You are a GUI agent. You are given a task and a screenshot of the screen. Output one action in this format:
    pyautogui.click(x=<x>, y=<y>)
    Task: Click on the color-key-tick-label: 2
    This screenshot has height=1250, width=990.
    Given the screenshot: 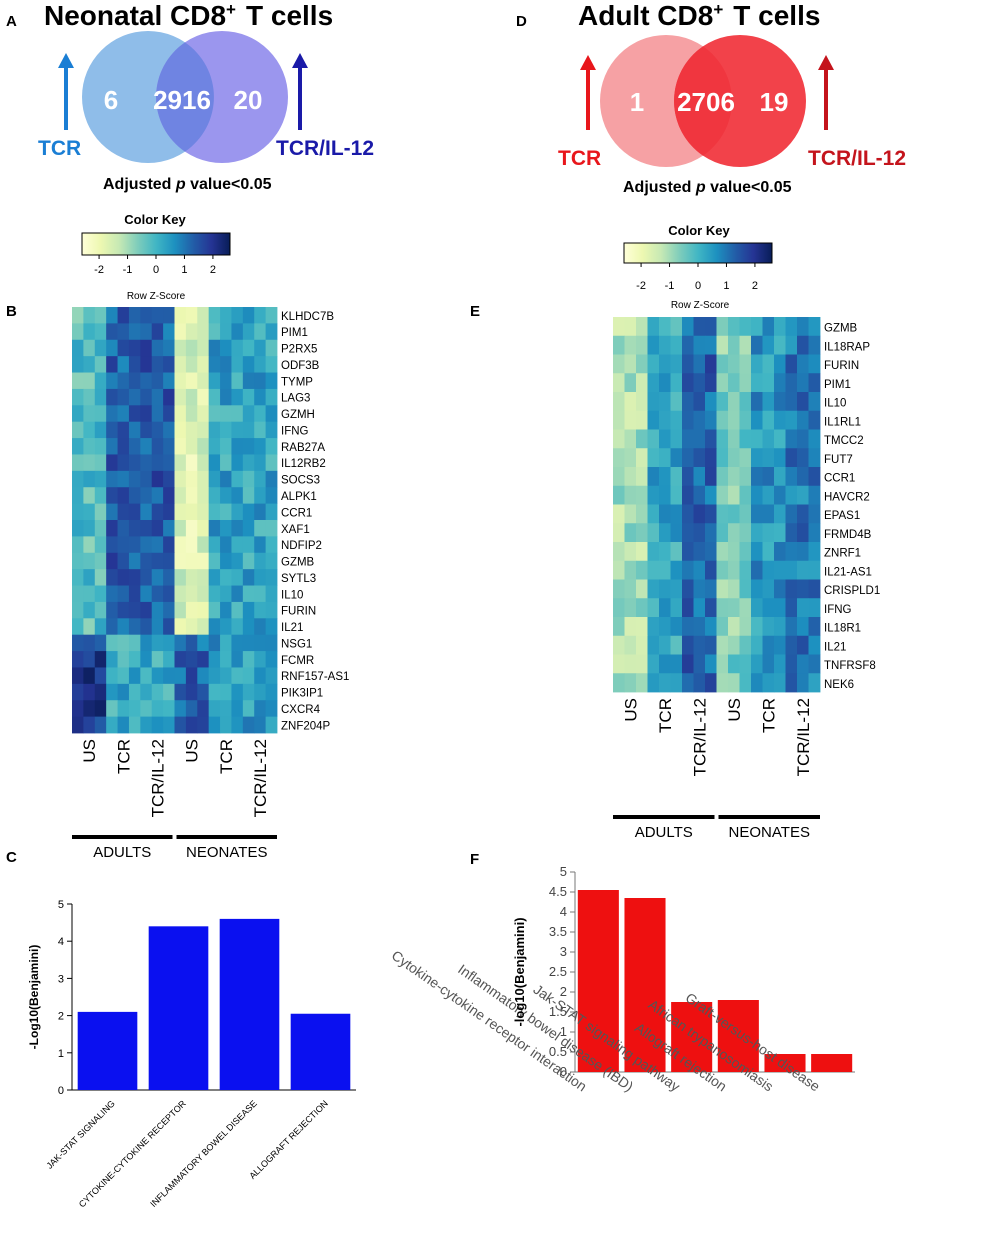 What is the action you would take?
    pyautogui.click(x=755, y=286)
    